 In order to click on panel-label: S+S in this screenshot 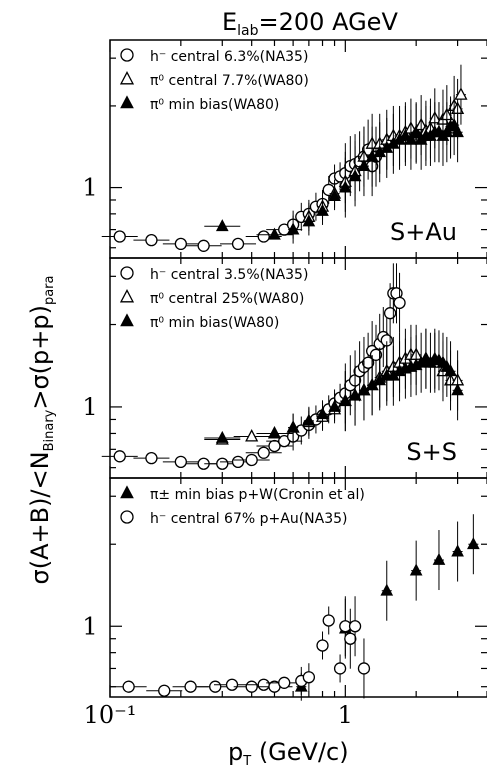, I will do `click(431, 452)`.